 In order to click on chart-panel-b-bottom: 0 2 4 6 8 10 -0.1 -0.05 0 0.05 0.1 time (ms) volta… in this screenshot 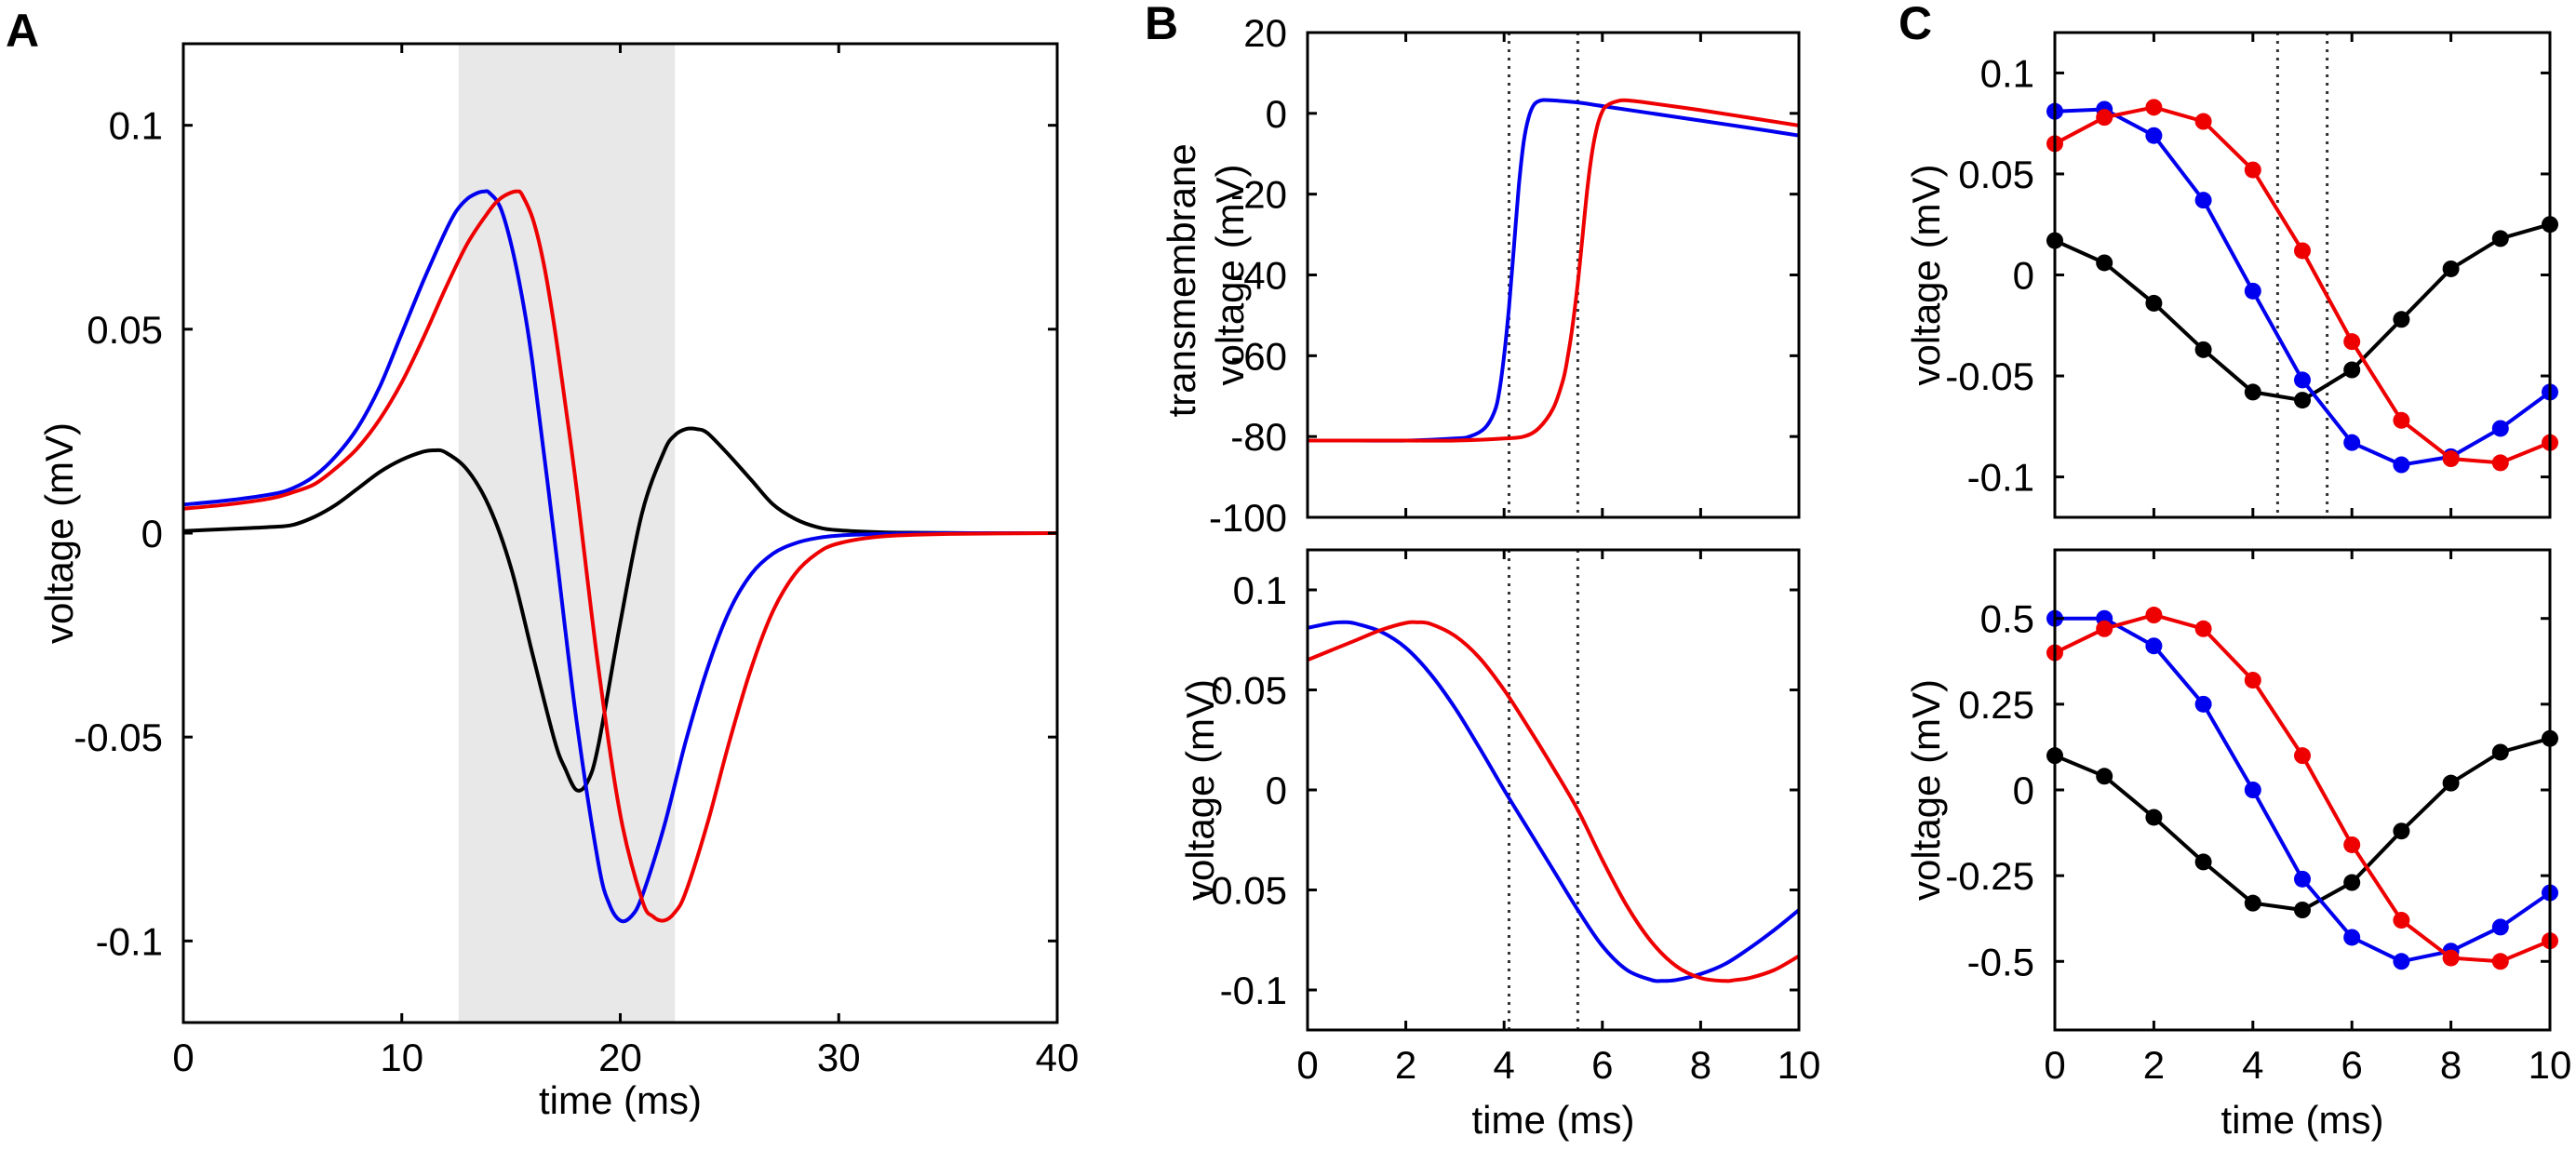, I will do `click(1499, 845)`.